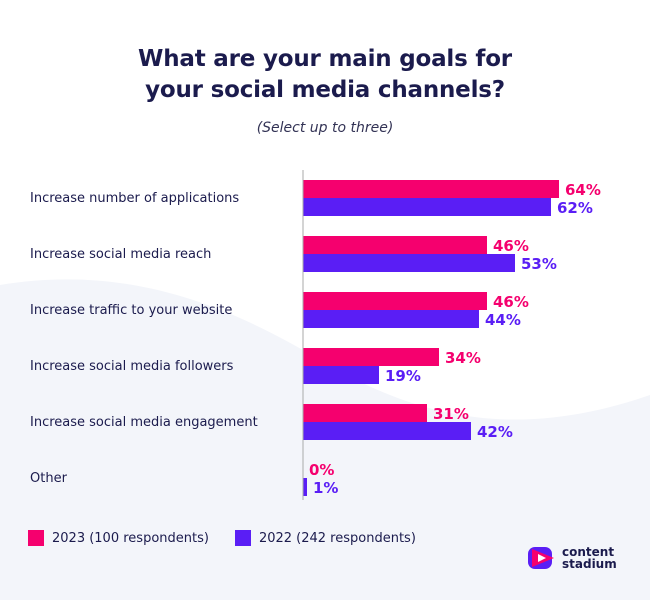 This screenshot has width=650, height=600. Describe the element at coordinates (49, 478) in the screenshot. I see `category-label: Other` at that location.